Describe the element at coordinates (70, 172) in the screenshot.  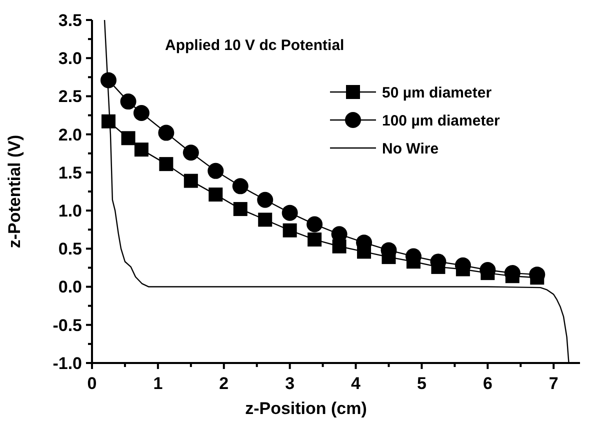
I see `y-tick-label: 1.5` at that location.